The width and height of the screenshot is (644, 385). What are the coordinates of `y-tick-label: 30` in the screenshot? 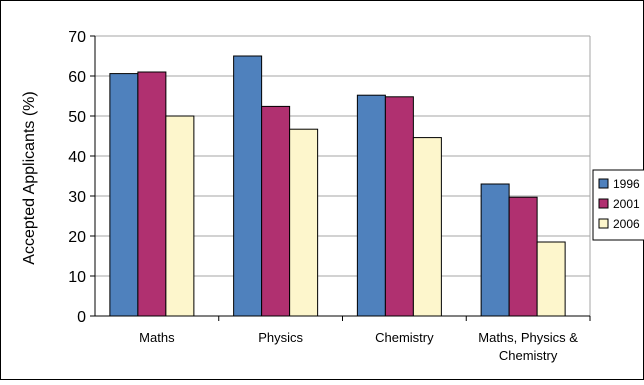 It's located at (77, 197).